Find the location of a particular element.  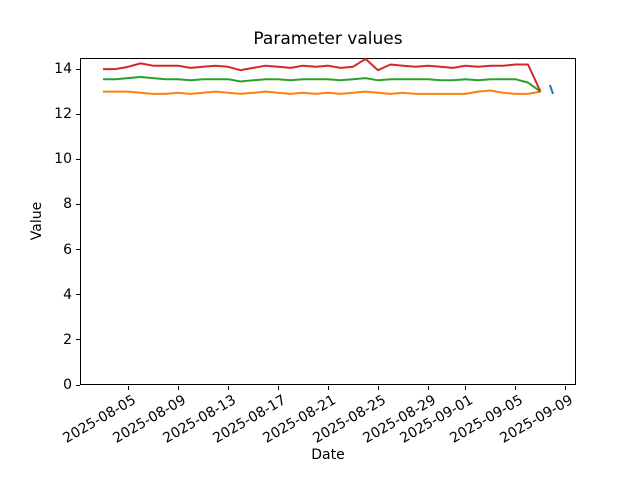

y-axis-tick-label: 8 is located at coordinates (67, 204).